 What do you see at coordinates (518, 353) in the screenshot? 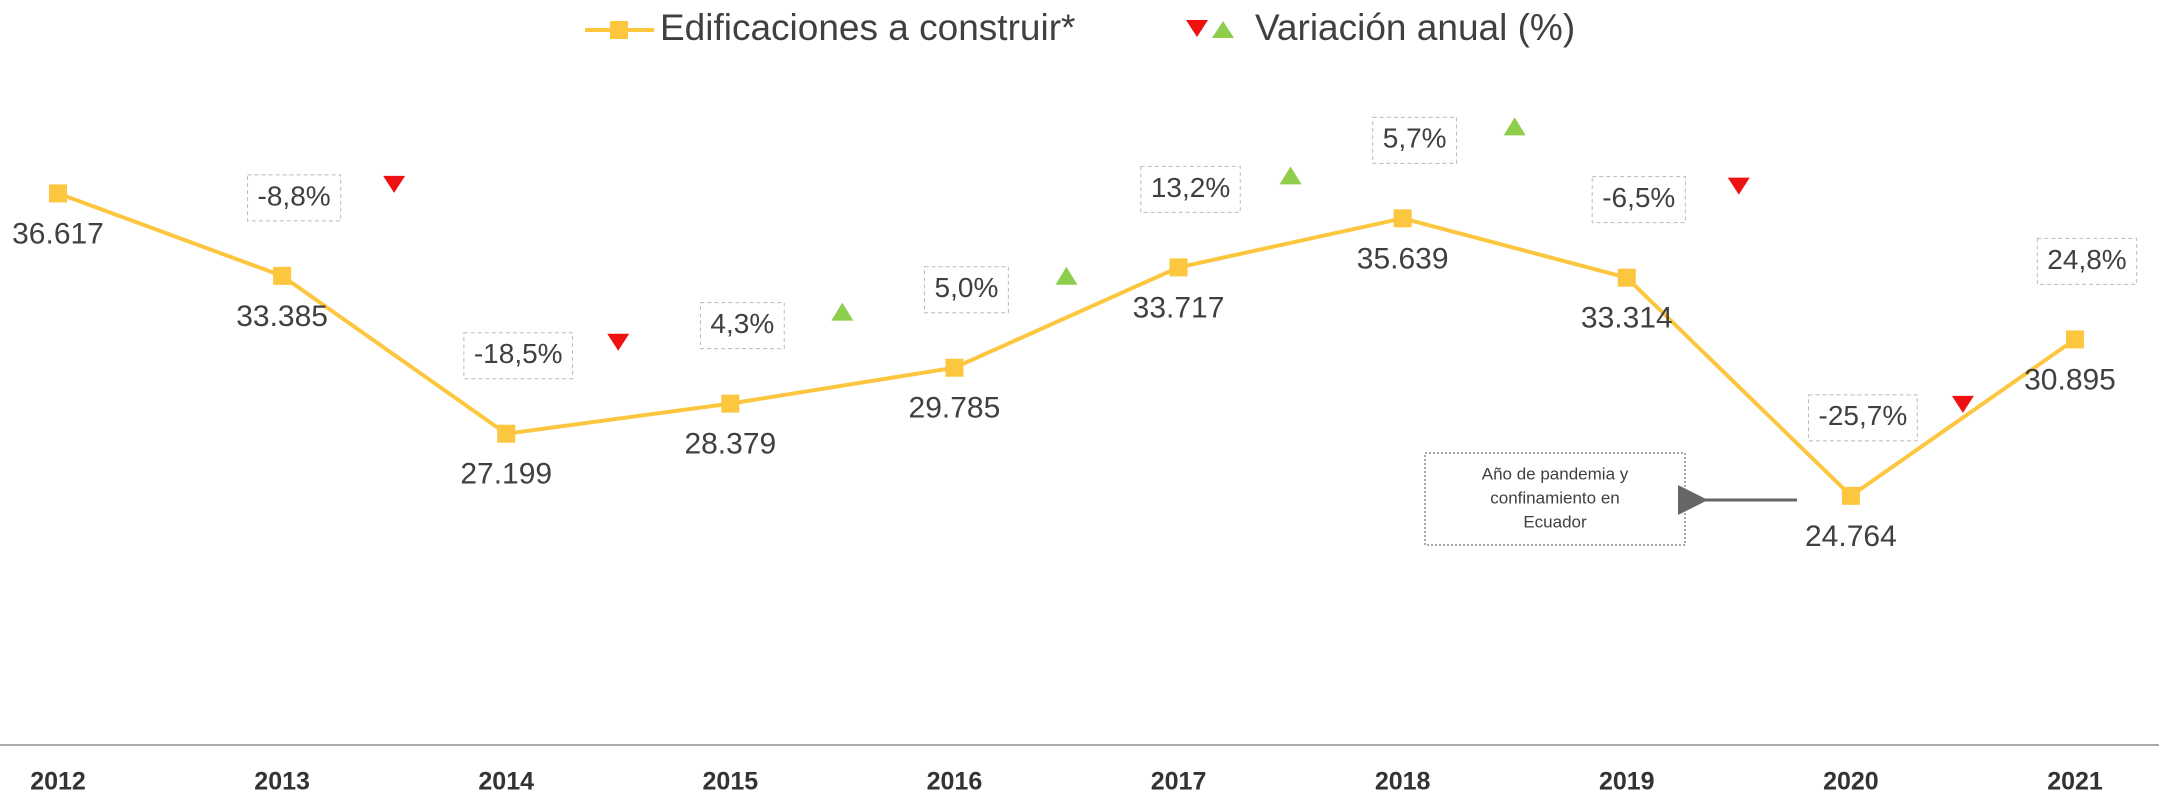
I see `variation-label: -18,5%` at bounding box center [518, 353].